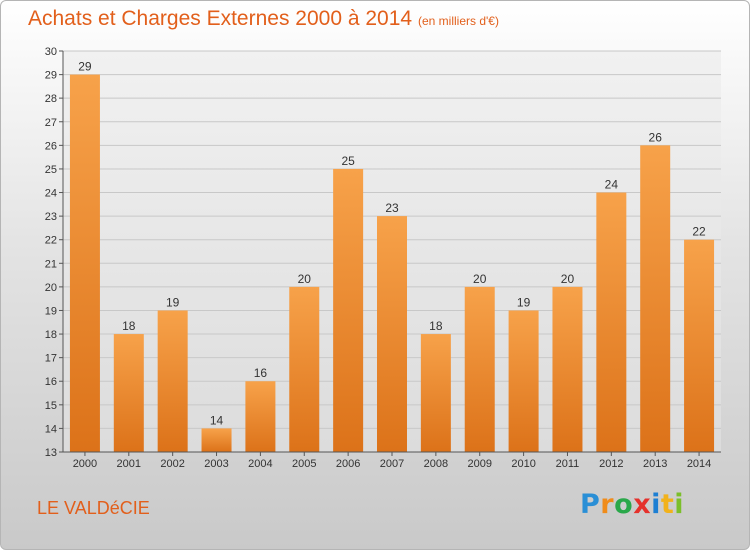 Image resolution: width=750 pixels, height=550 pixels. What do you see at coordinates (304, 369) in the screenshot?
I see `bar-2005` at bounding box center [304, 369].